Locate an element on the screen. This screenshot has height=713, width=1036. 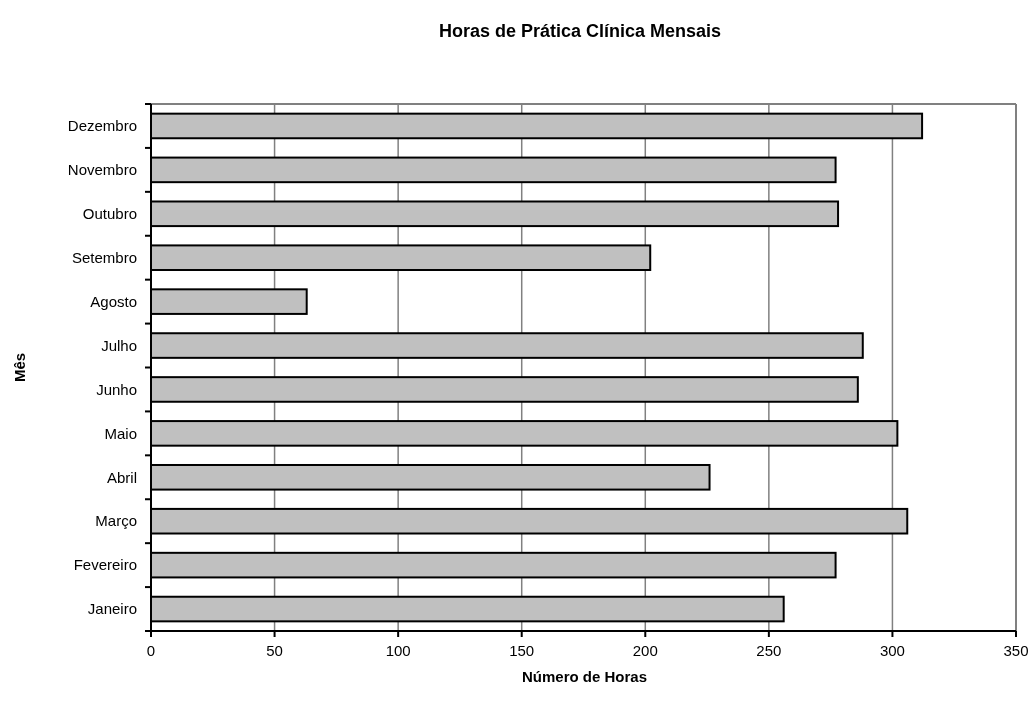
y-tick-label: Novembro is located at coordinates (102, 170).